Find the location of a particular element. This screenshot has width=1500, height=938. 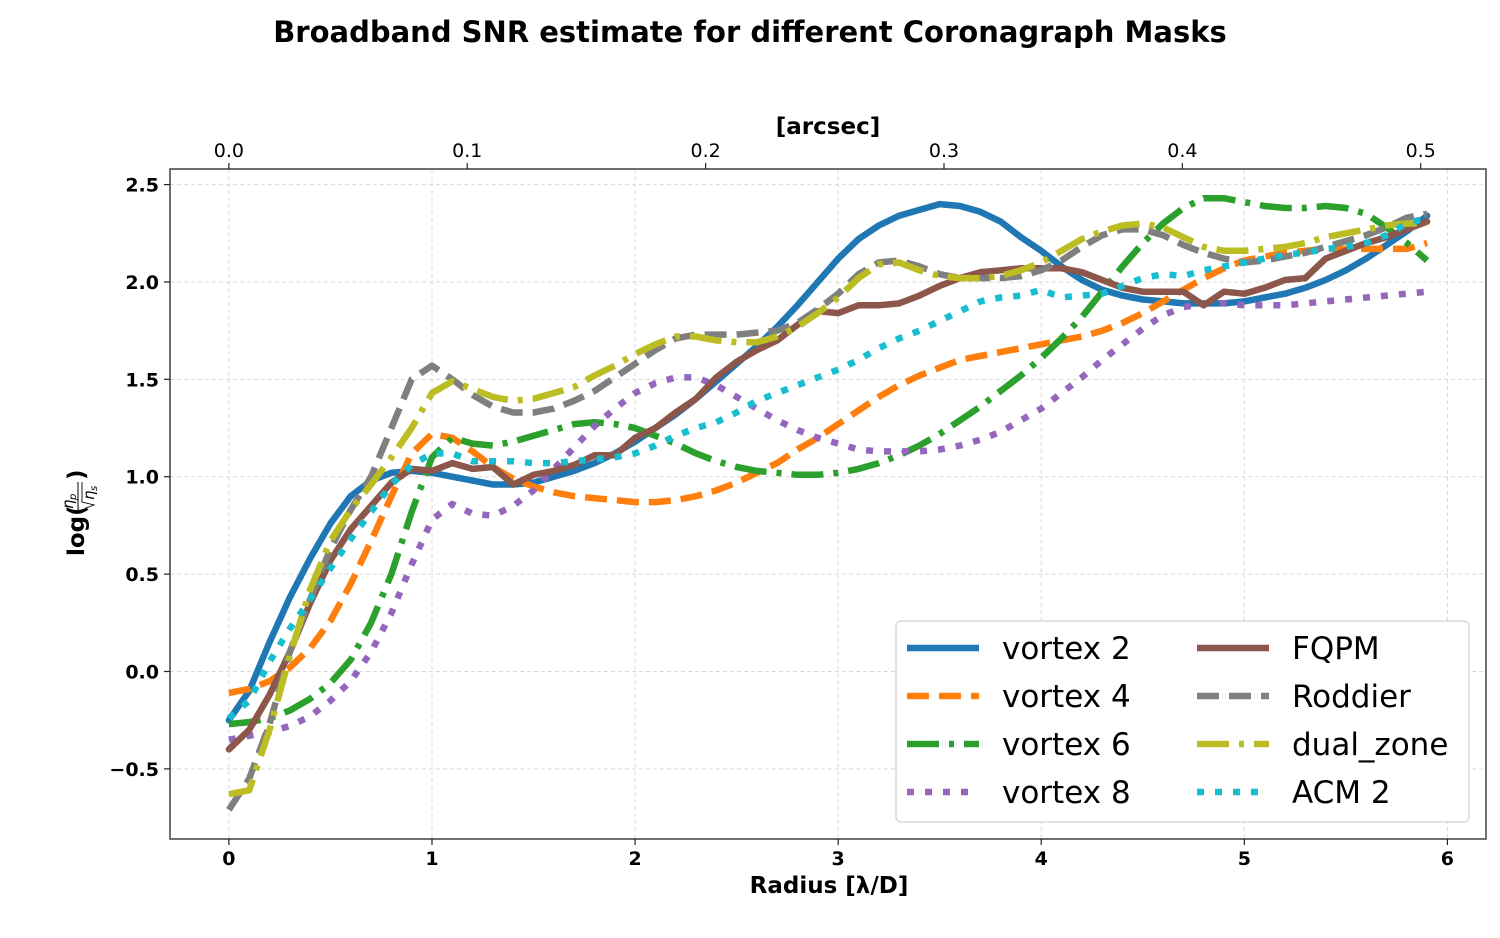

legend-box is located at coordinates (1182, 721).